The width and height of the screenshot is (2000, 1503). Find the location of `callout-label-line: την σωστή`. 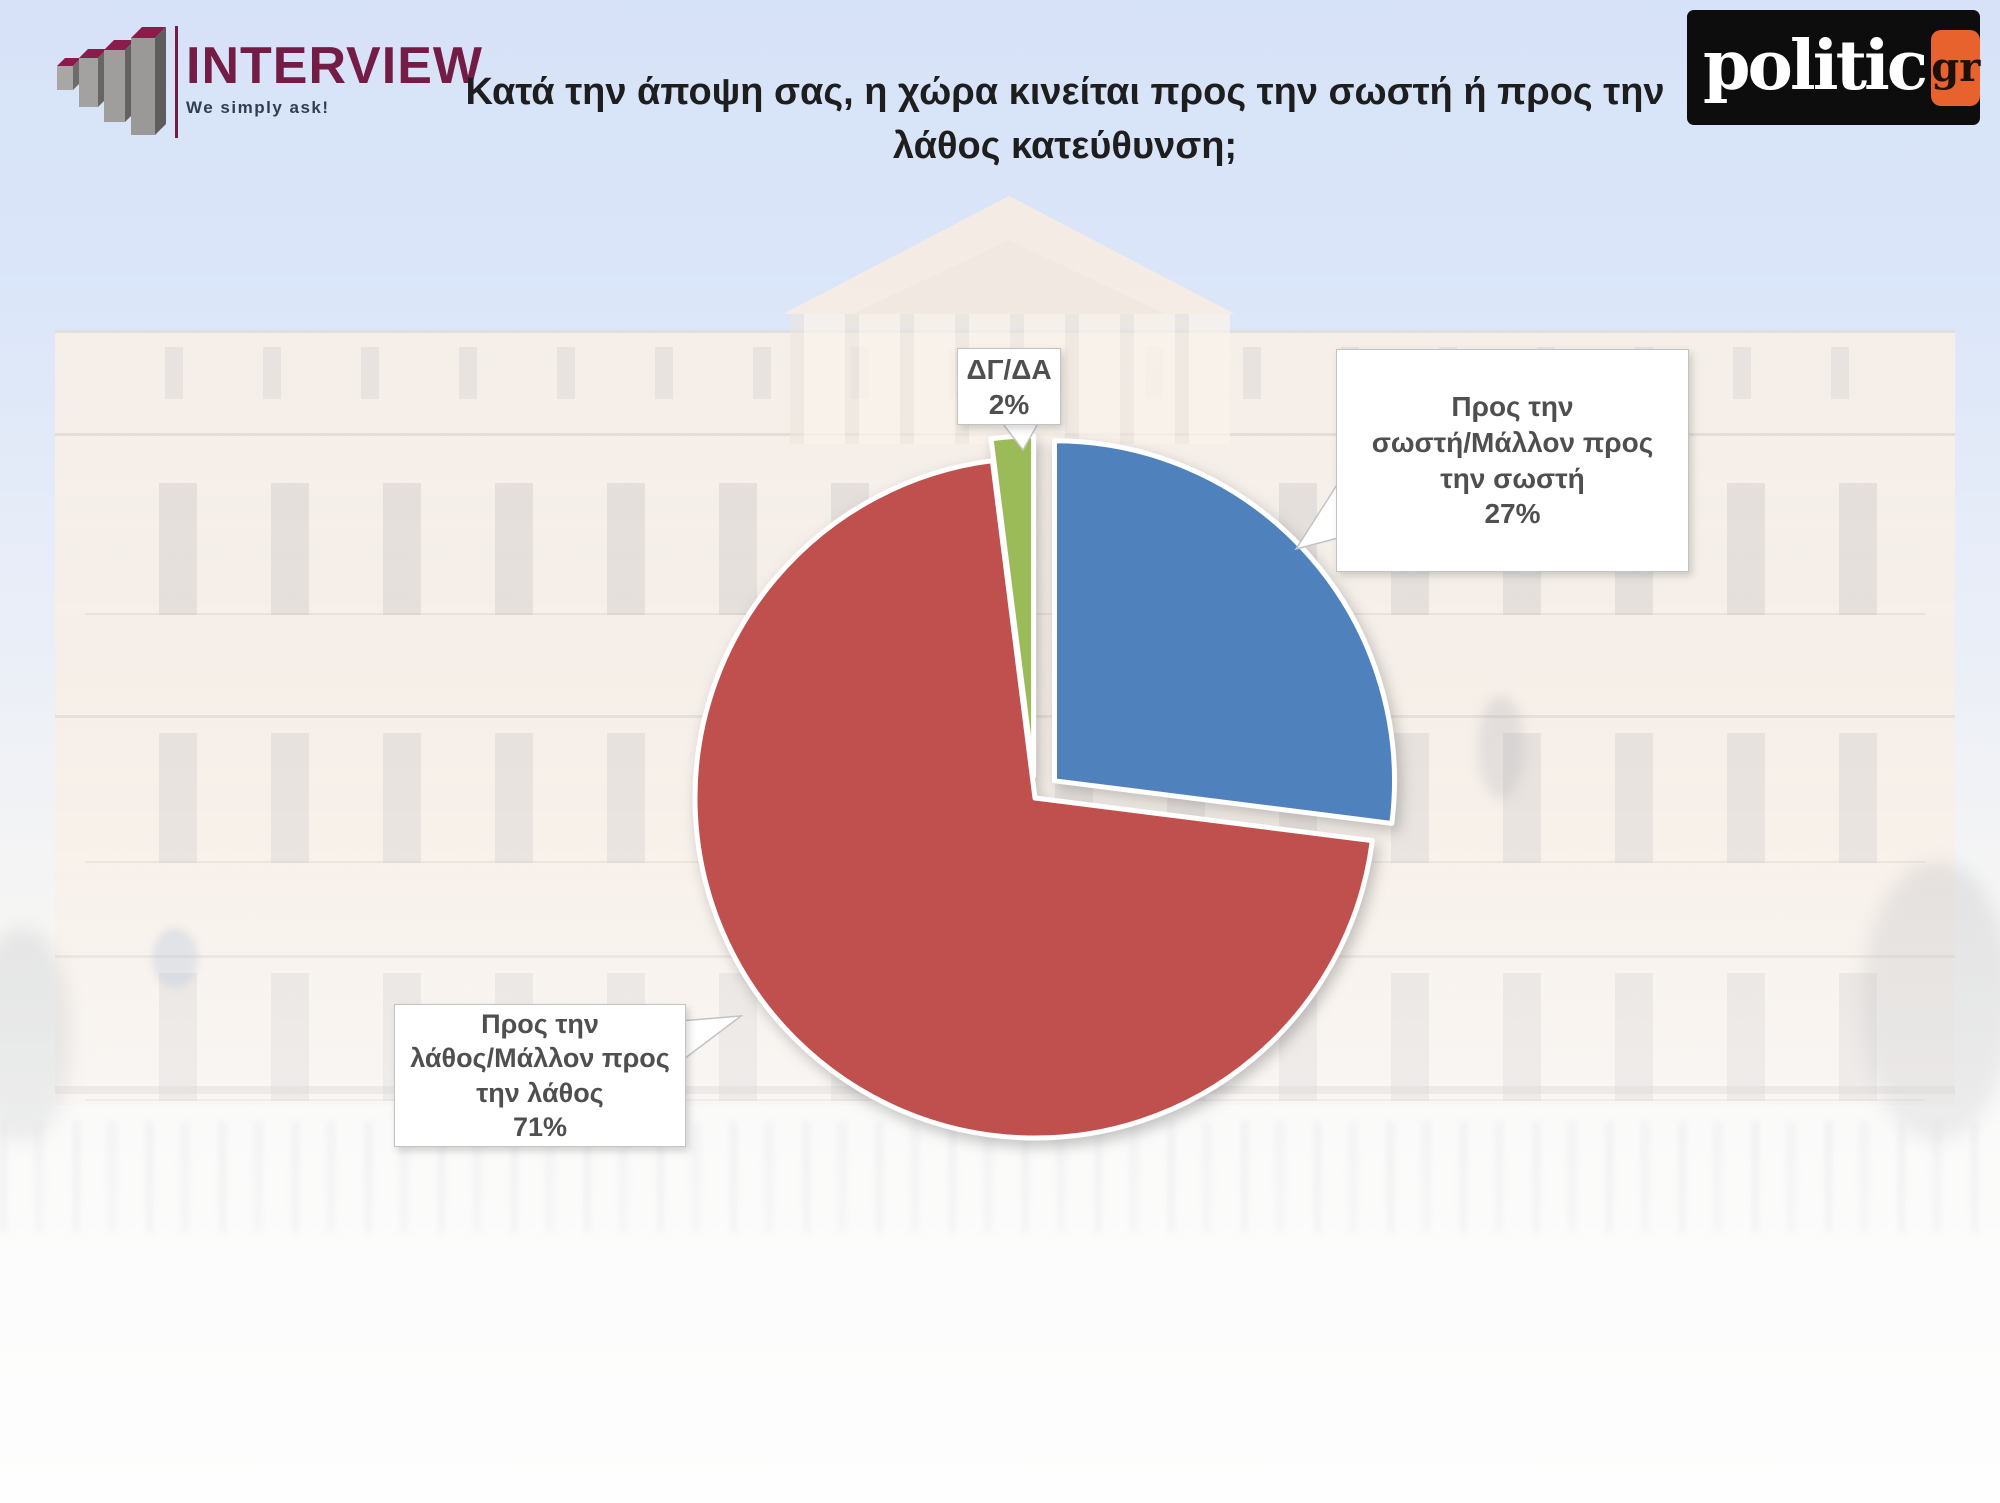

callout-label-line: την σωστή is located at coordinates (1512, 478).